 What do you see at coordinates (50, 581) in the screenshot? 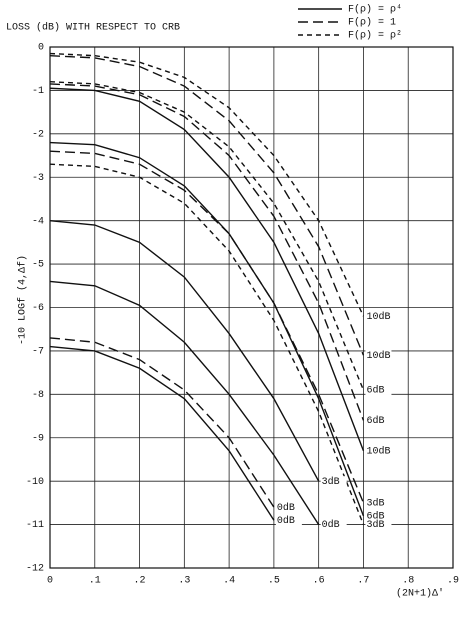
I see `x-tick-label: 0` at bounding box center [50, 581].